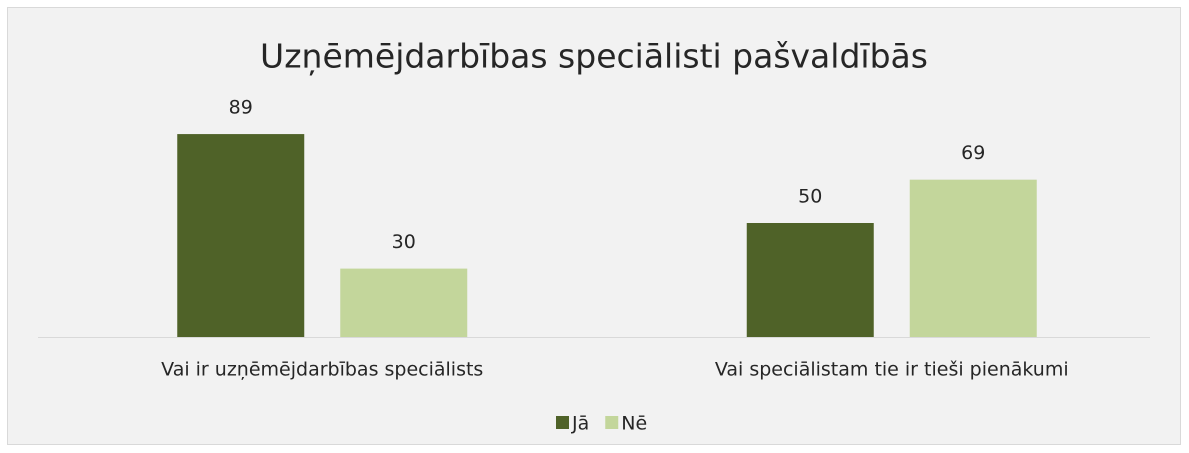 The height and width of the screenshot is (453, 1189). I want to click on legend-label: Jā, so click(580, 424).